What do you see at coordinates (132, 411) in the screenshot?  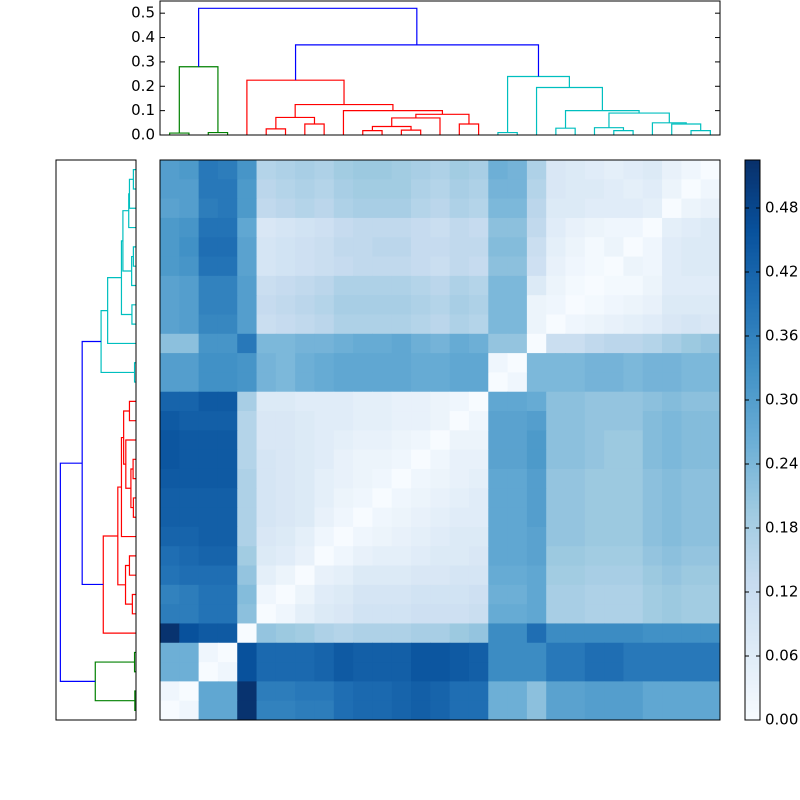 I see `left-dendrogram-link` at bounding box center [132, 411].